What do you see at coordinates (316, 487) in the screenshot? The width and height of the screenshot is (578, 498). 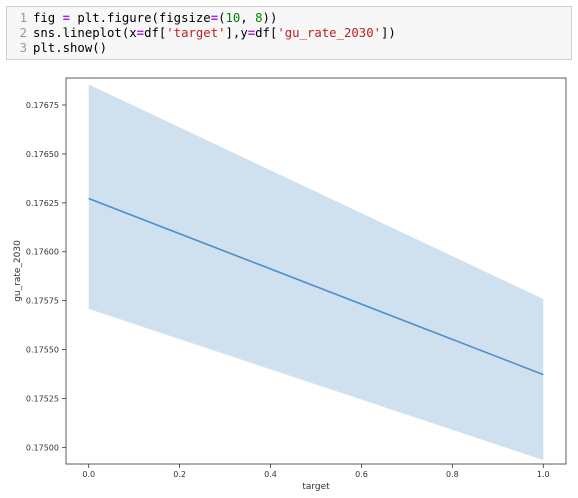 I see `x-axis-label: target` at bounding box center [316, 487].